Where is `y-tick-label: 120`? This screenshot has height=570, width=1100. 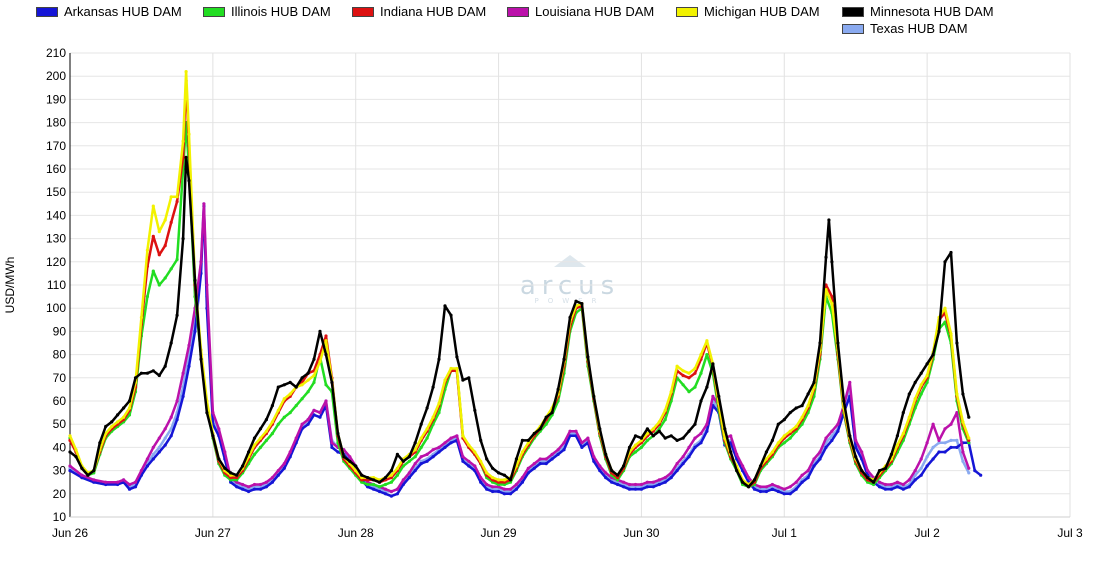
y-tick-label: 120 is located at coordinates (56, 262).